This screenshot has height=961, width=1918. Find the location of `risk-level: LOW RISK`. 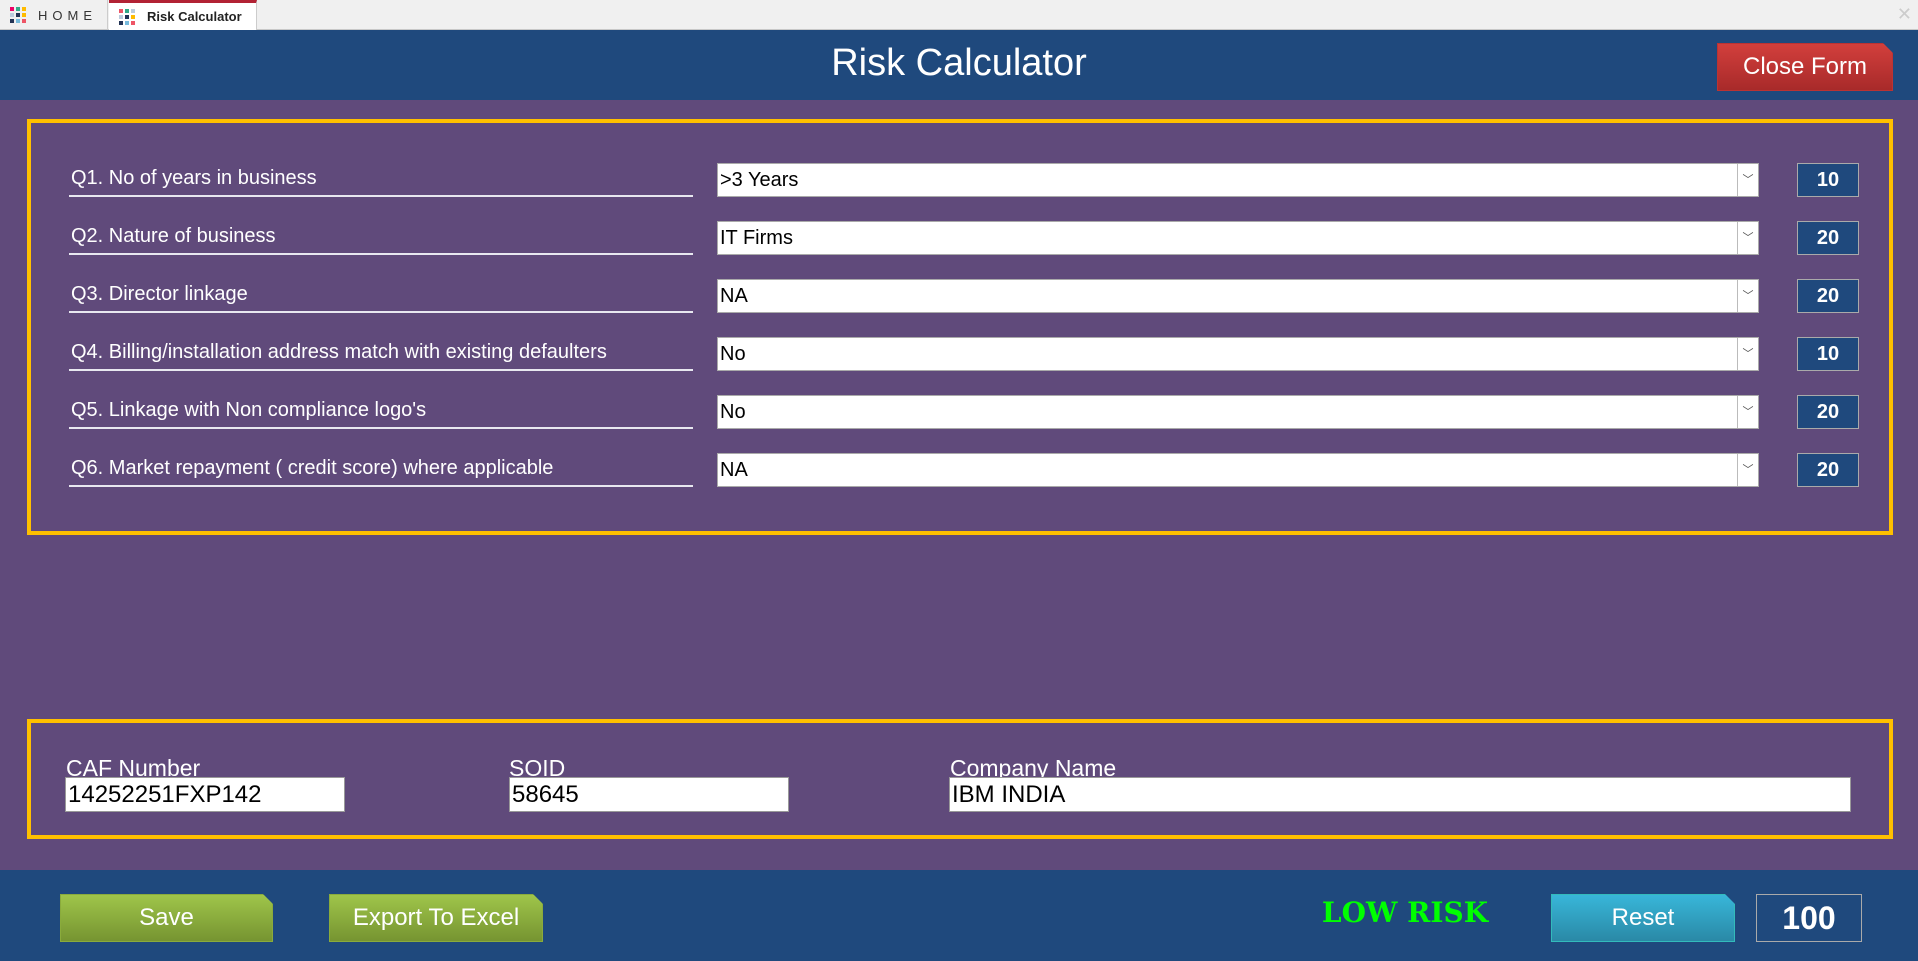

risk-level: LOW RISK is located at coordinates (1405, 912).